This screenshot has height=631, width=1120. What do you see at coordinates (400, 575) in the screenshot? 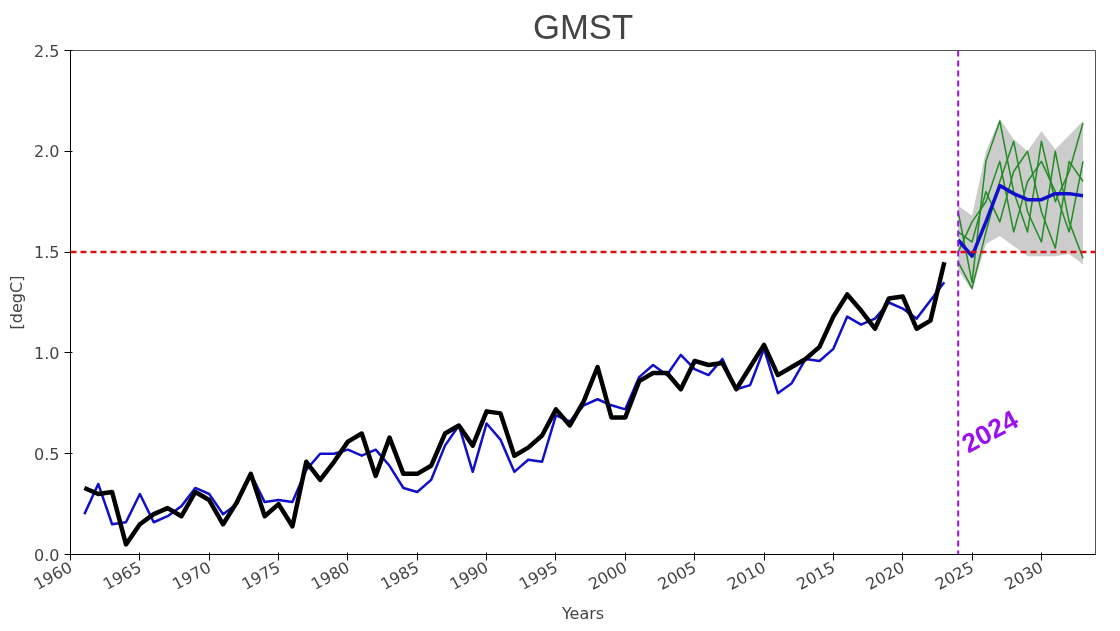
I see `x-tick-label: 1985` at bounding box center [400, 575].